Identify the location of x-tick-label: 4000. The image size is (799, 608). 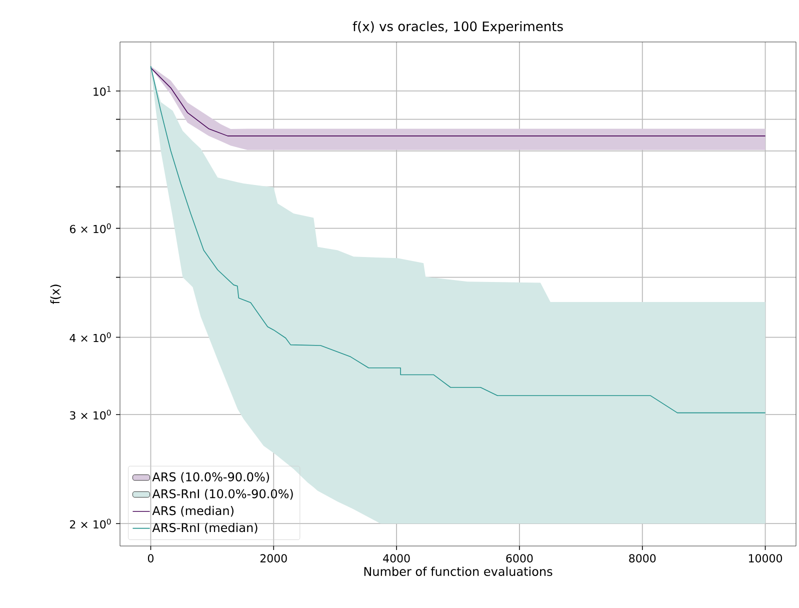
(396, 558).